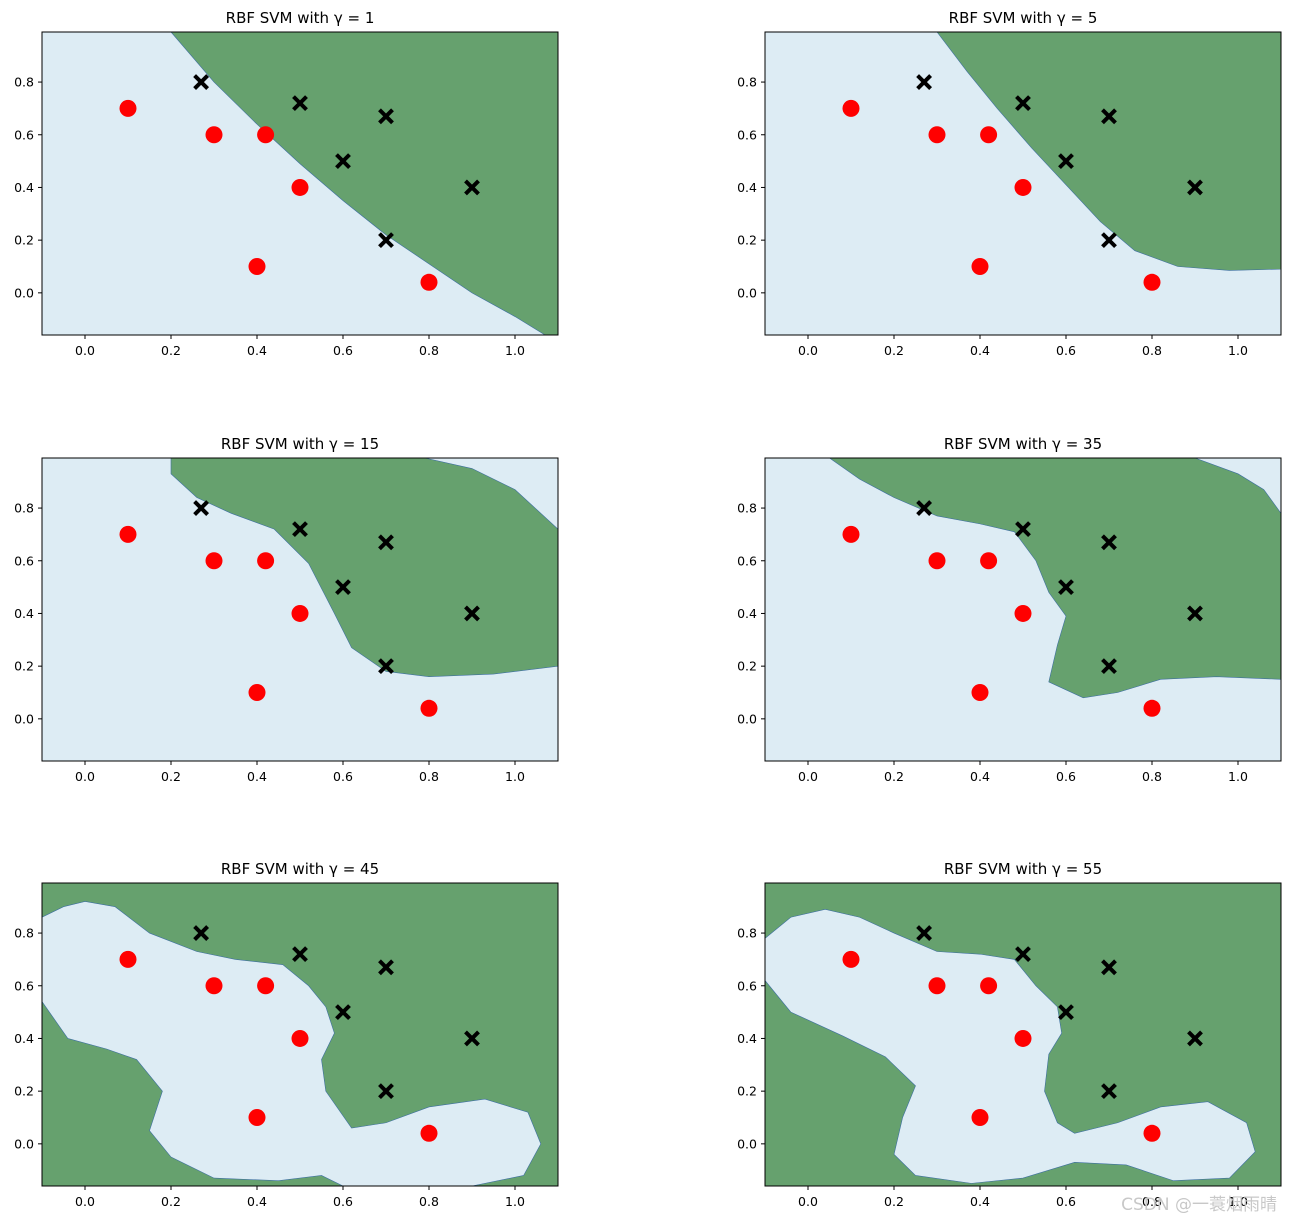 The width and height of the screenshot is (1291, 1221). I want to click on subplot-title: RBF SVM with γ = 15, so click(300, 444).